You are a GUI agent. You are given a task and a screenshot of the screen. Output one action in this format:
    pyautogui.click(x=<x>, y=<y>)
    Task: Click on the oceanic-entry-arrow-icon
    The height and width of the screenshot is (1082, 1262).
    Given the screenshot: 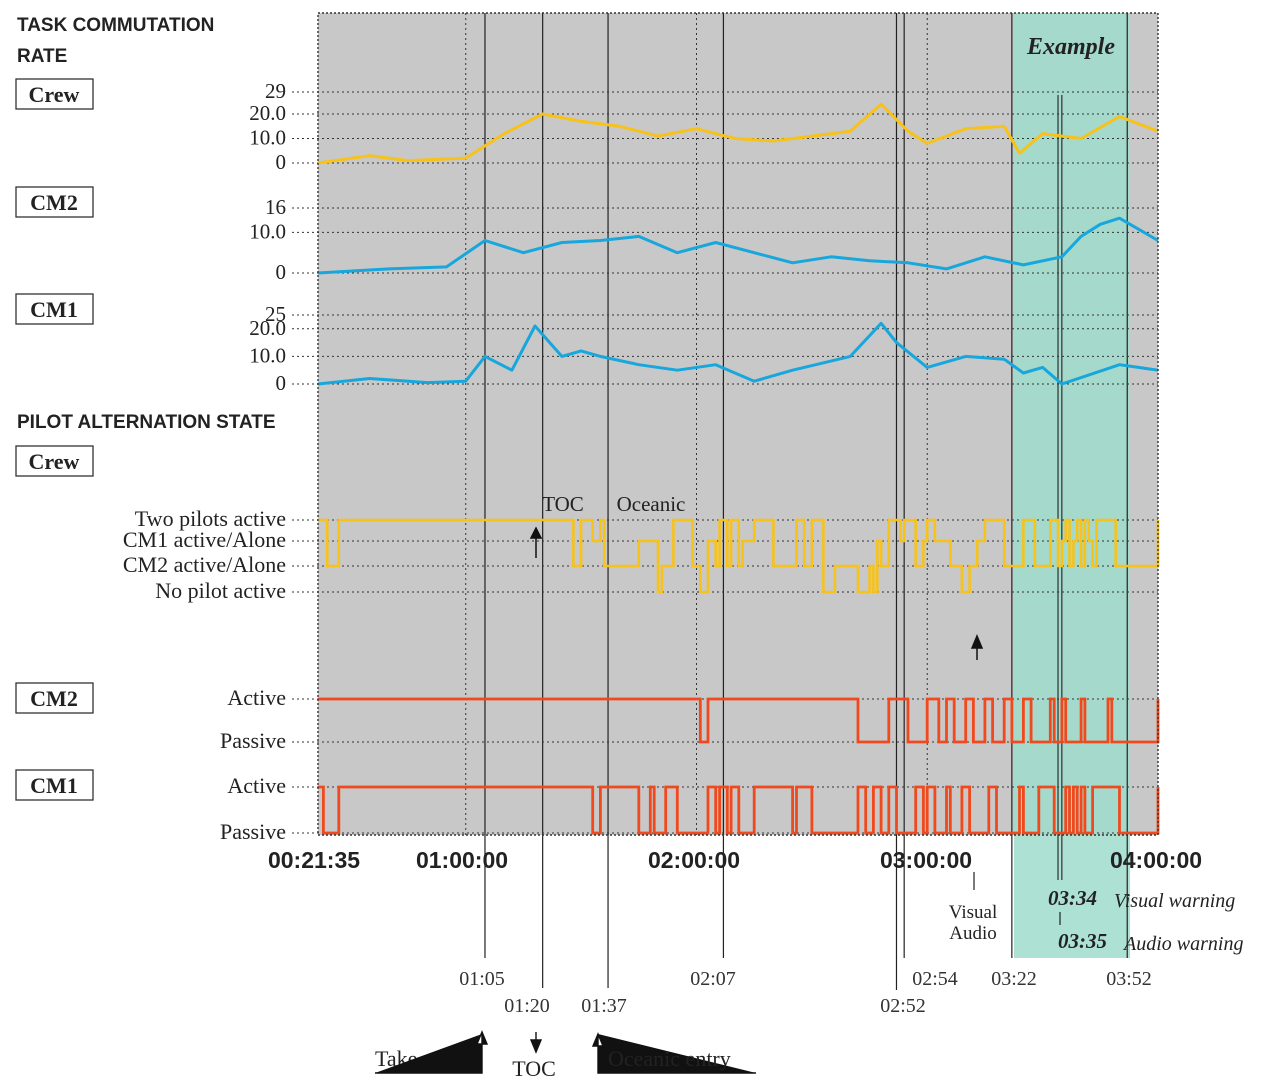 What is the action you would take?
    pyautogui.click(x=673, y=1053)
    